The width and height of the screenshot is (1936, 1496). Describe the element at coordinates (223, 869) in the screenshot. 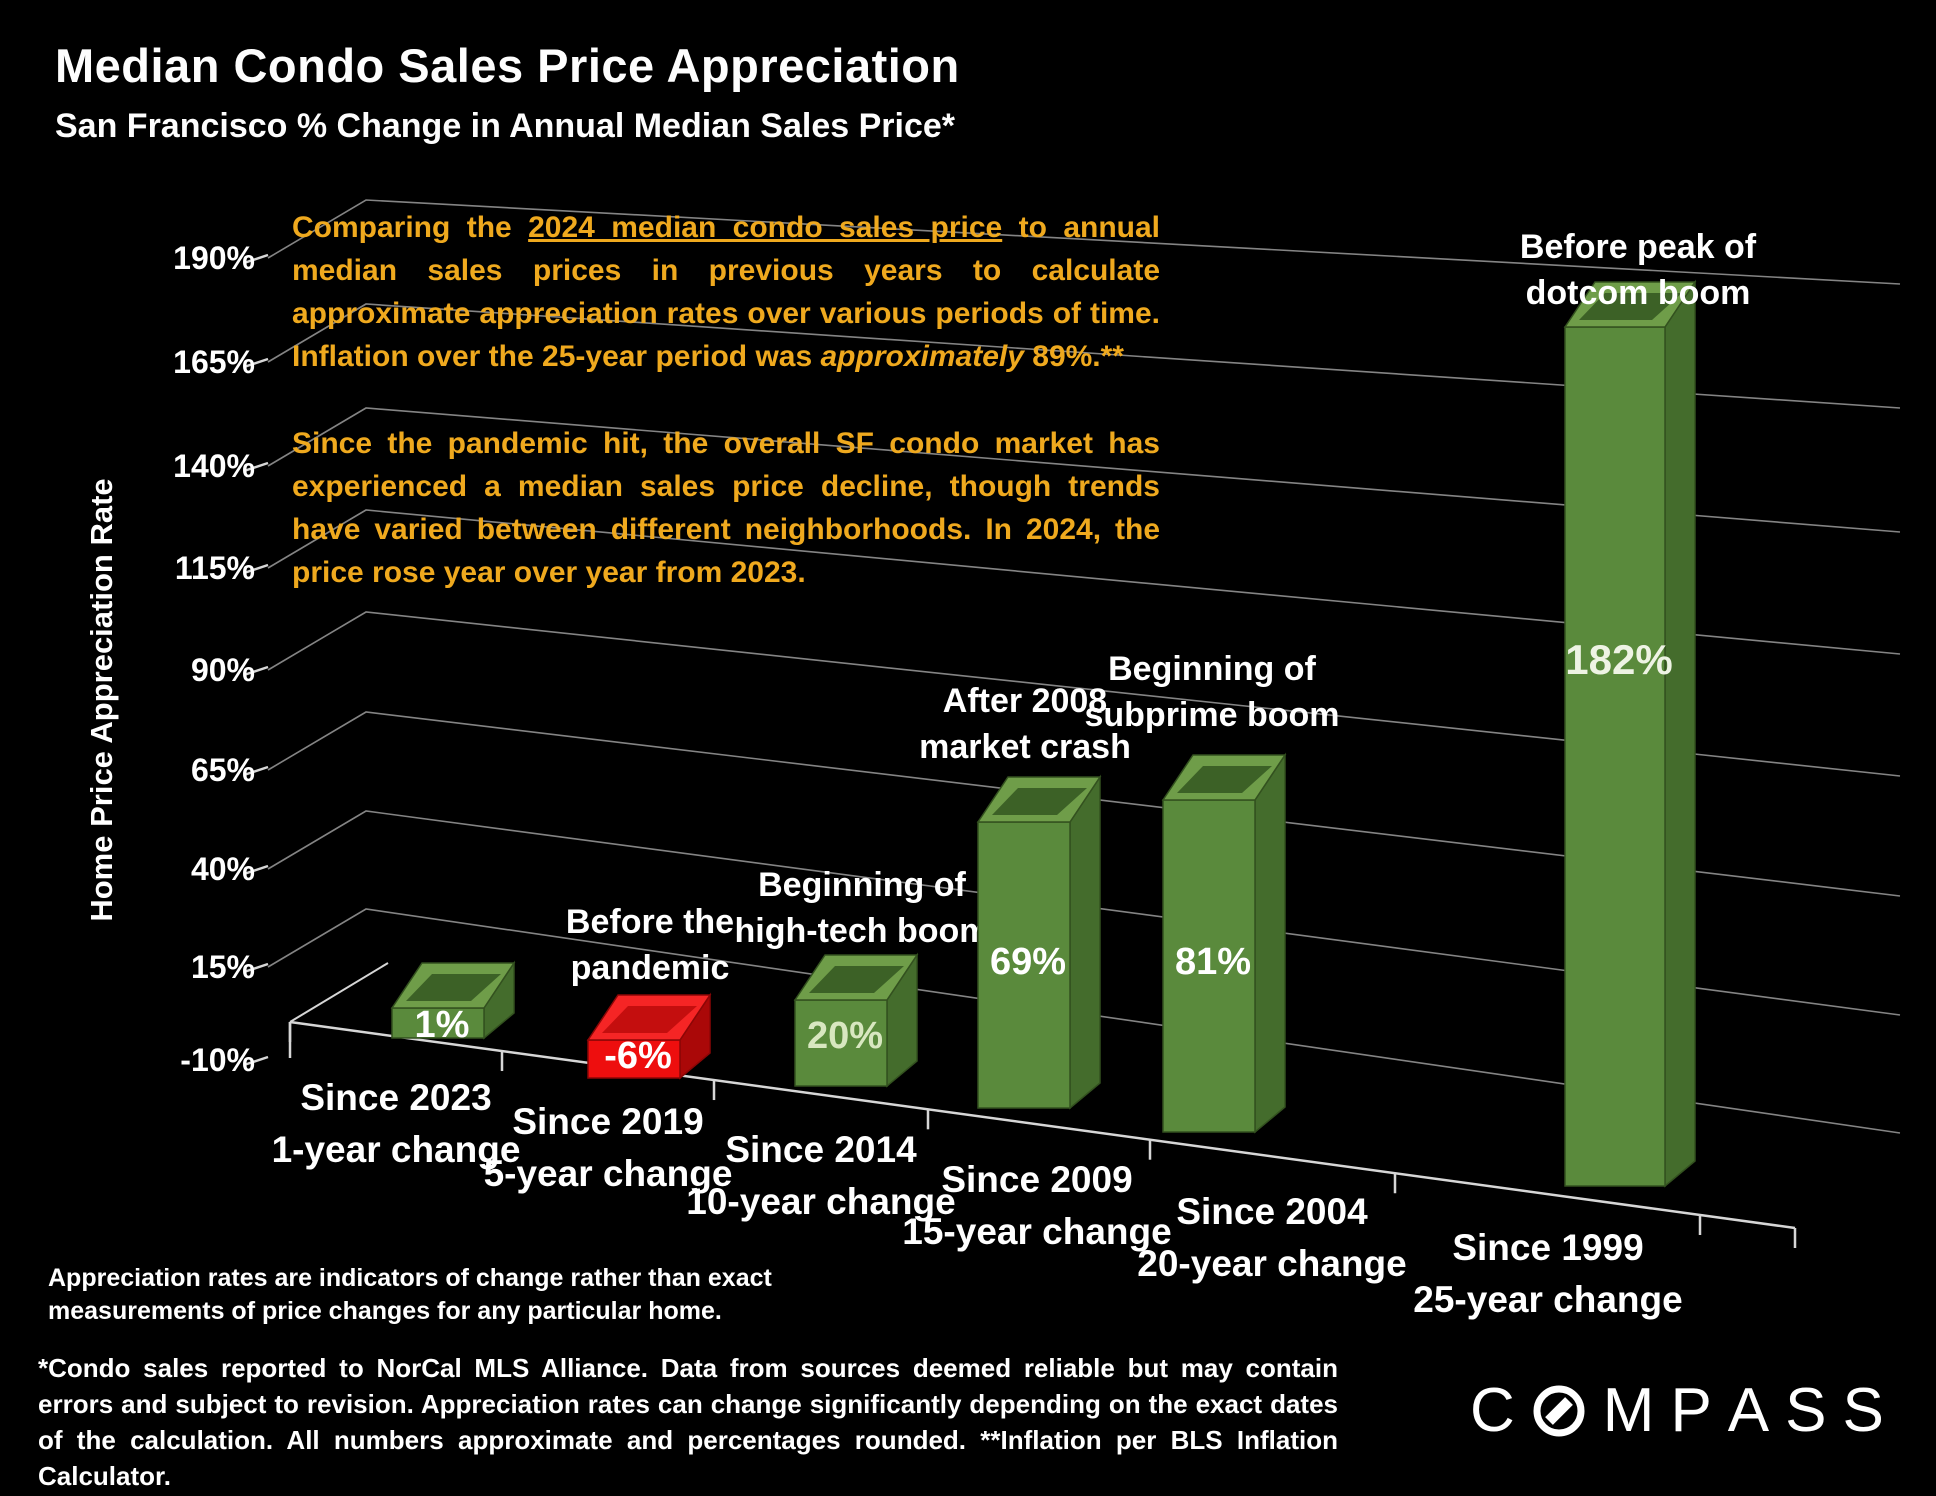

I see `y-tick-label: 40%` at that location.